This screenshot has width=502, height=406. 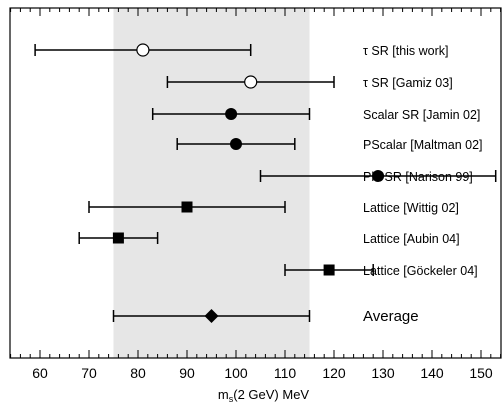 I want to click on x-tick-label: 90, so click(x=187, y=373).